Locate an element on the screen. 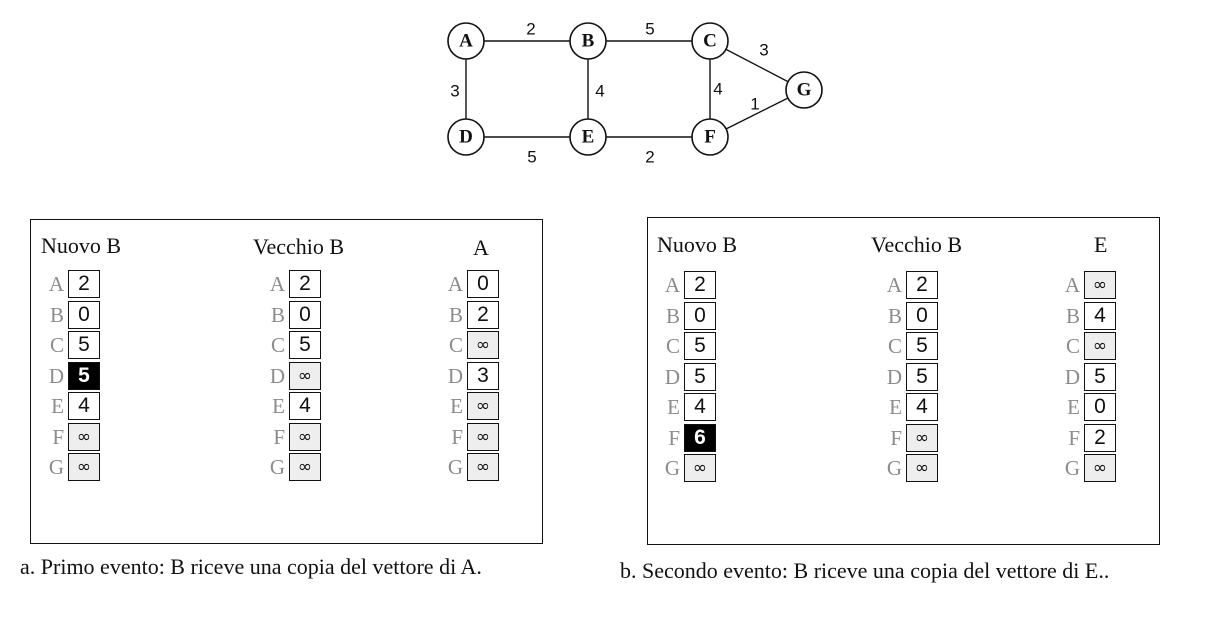  node-c is located at coordinates (710, 41).